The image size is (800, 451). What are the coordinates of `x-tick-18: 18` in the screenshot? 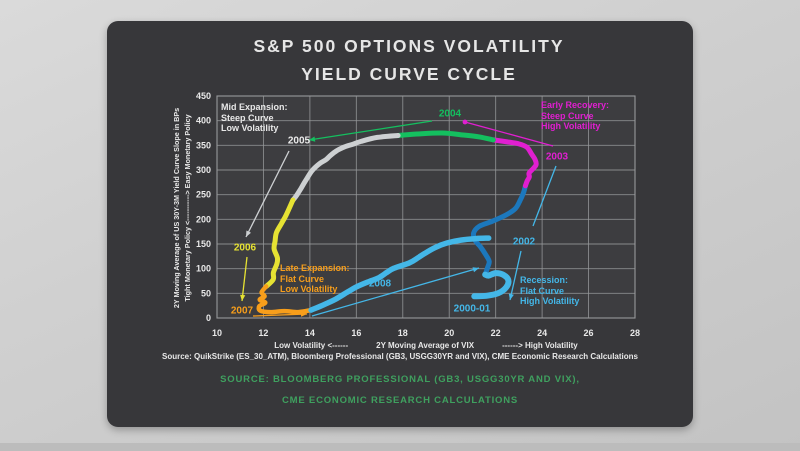 It's located at (403, 333).